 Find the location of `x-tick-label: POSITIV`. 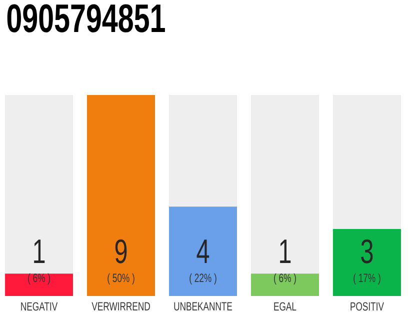

x-tick-label: POSITIV is located at coordinates (367, 306).